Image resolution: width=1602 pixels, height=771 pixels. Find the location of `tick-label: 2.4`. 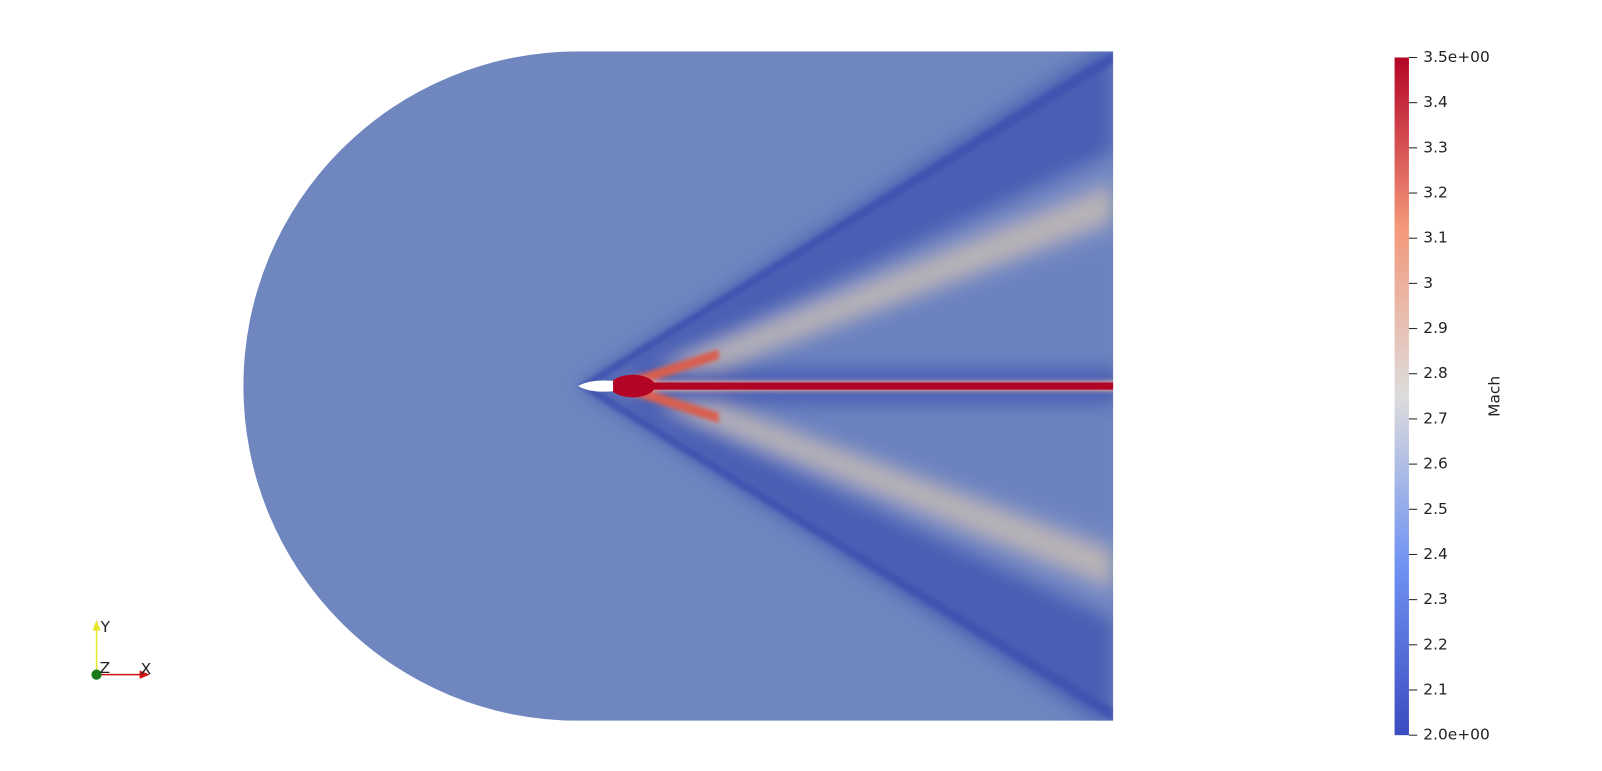

tick-label: 2.4 is located at coordinates (1435, 554).